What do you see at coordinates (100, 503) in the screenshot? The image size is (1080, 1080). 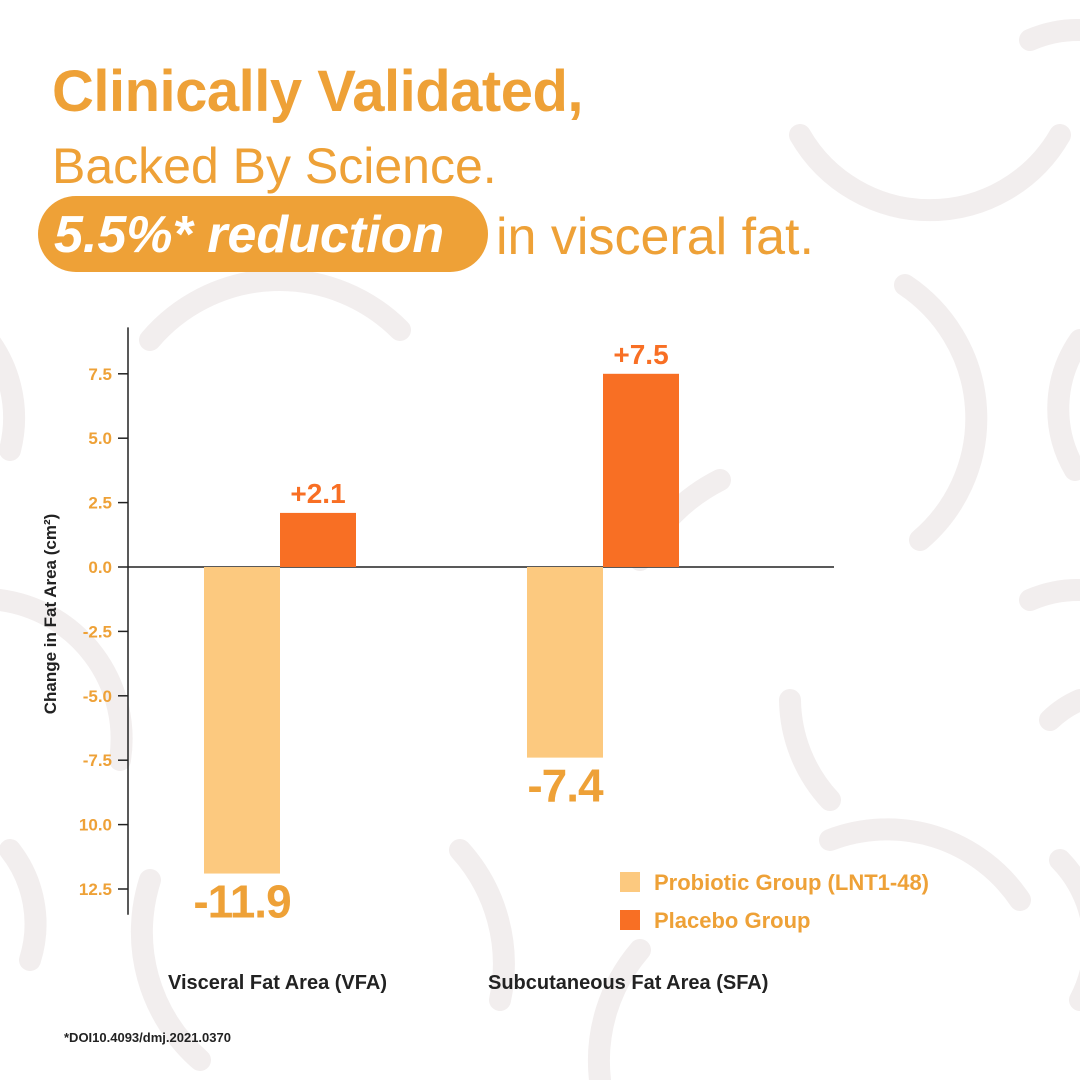 I see `y-tick-label: 2.5` at bounding box center [100, 503].